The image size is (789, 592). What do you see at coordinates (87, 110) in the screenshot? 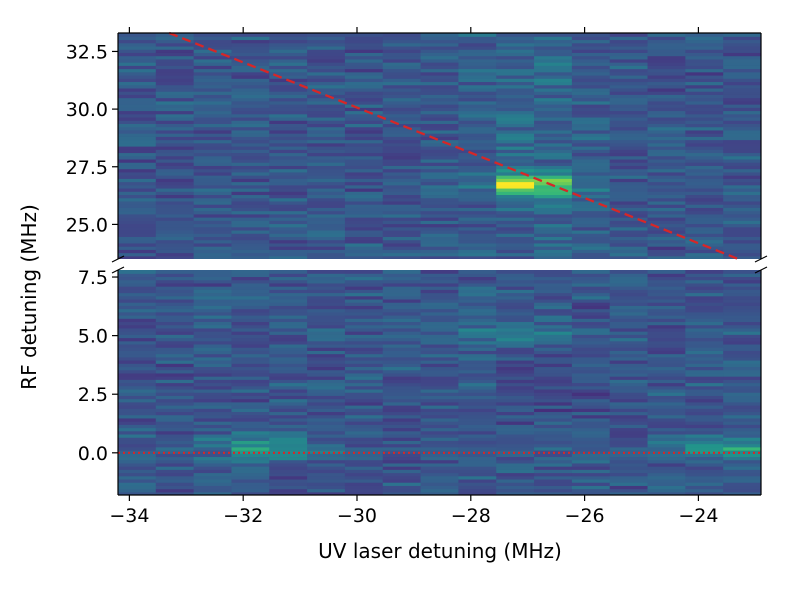
I see `y-tick-label: 30.0` at bounding box center [87, 110].